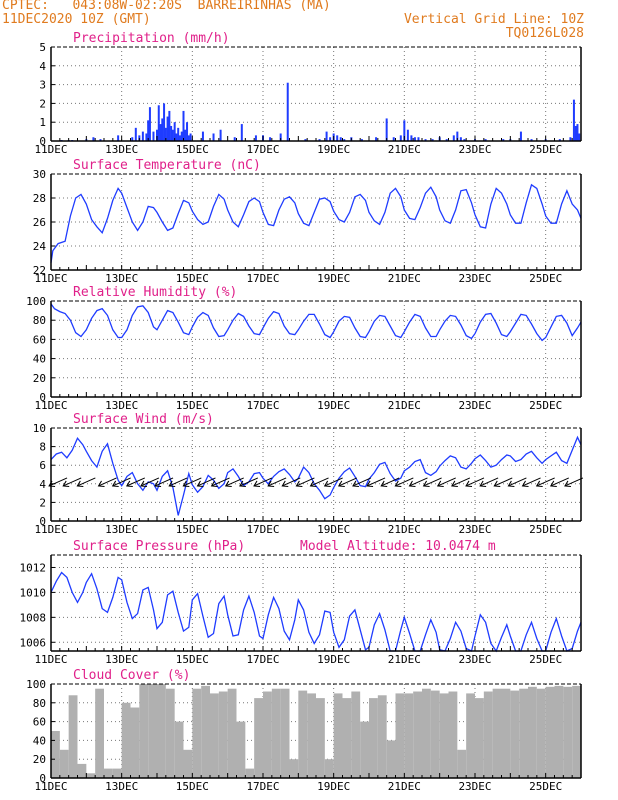  What do you see at coordinates (192, 405) in the screenshot?
I see `x-tick-label: 15DEC` at bounding box center [192, 405].